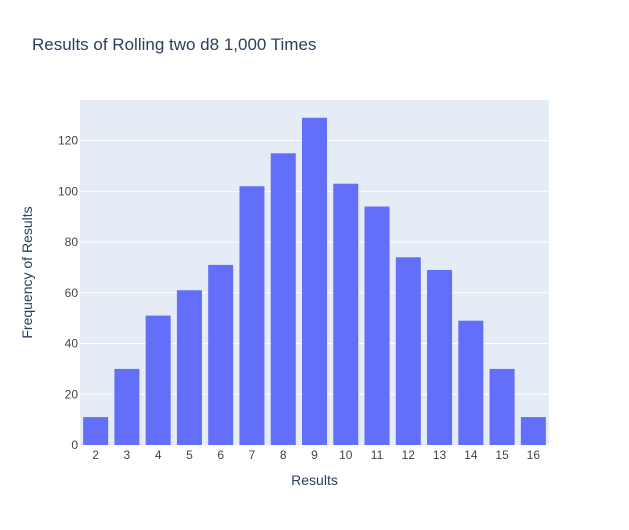  I want to click on y-tick-label: 80, so click(72, 242).